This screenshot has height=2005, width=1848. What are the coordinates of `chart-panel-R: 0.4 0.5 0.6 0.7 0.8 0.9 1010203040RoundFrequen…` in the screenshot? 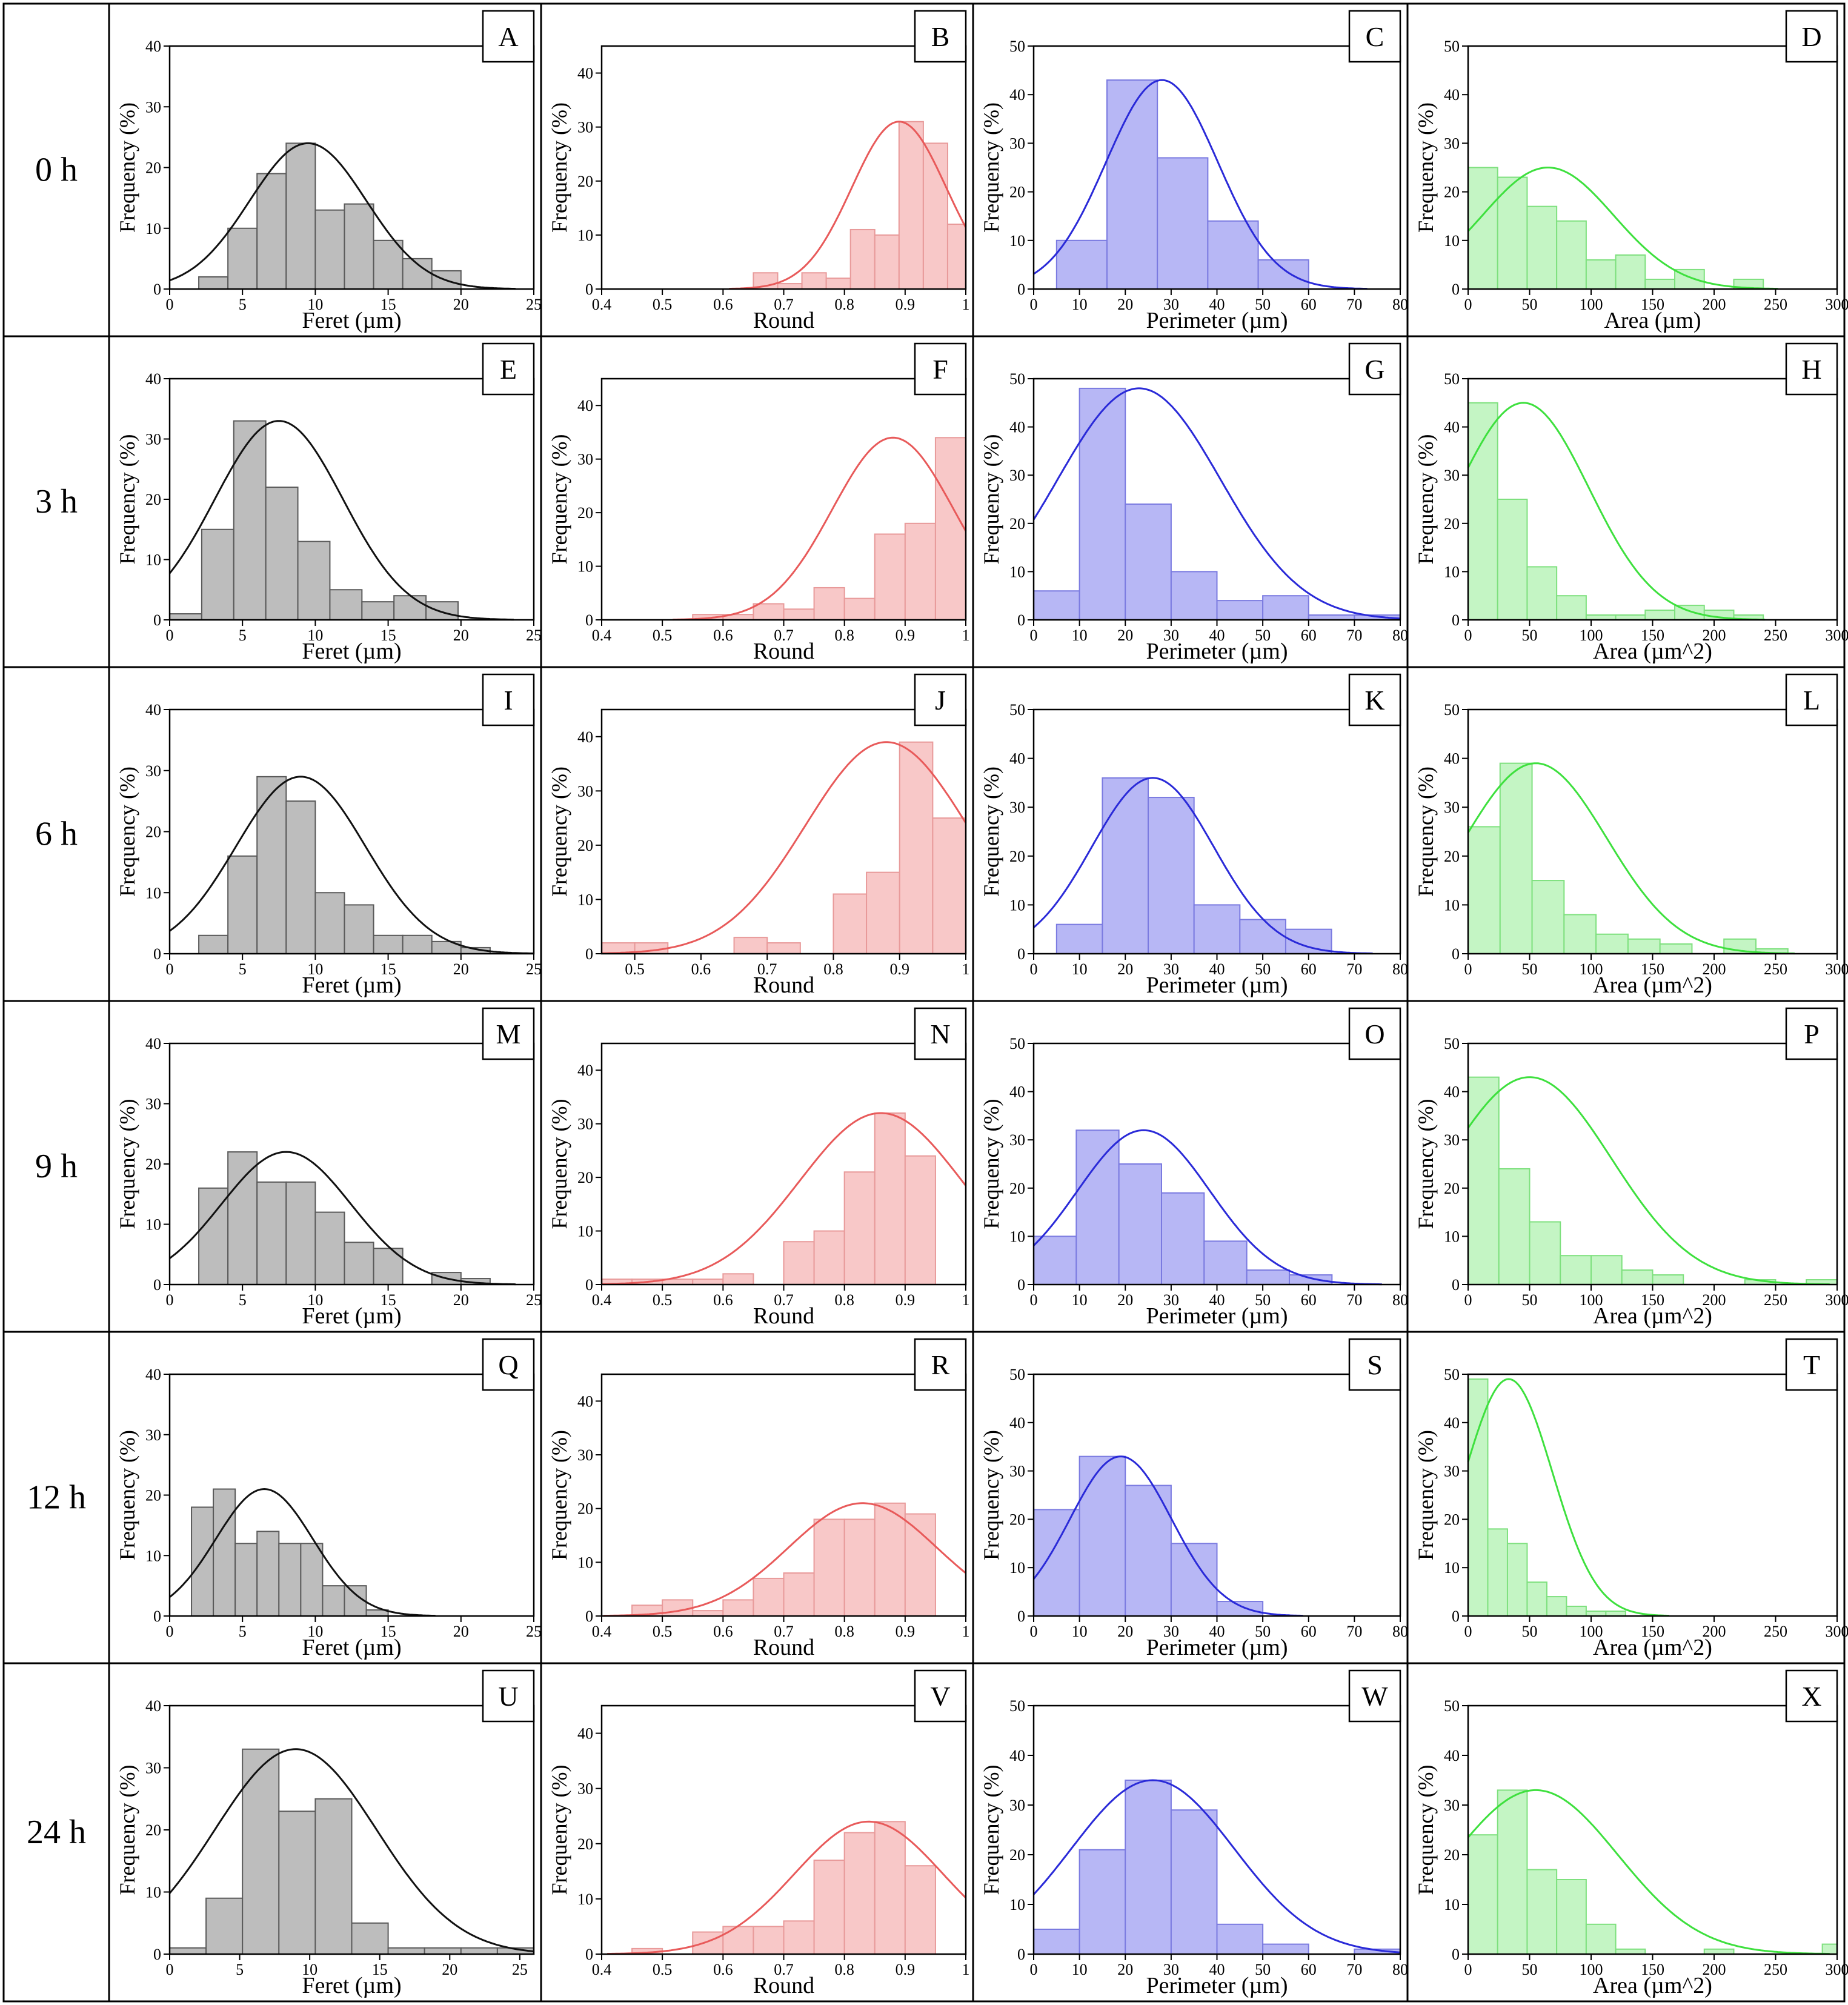 It's located at (758, 1499).